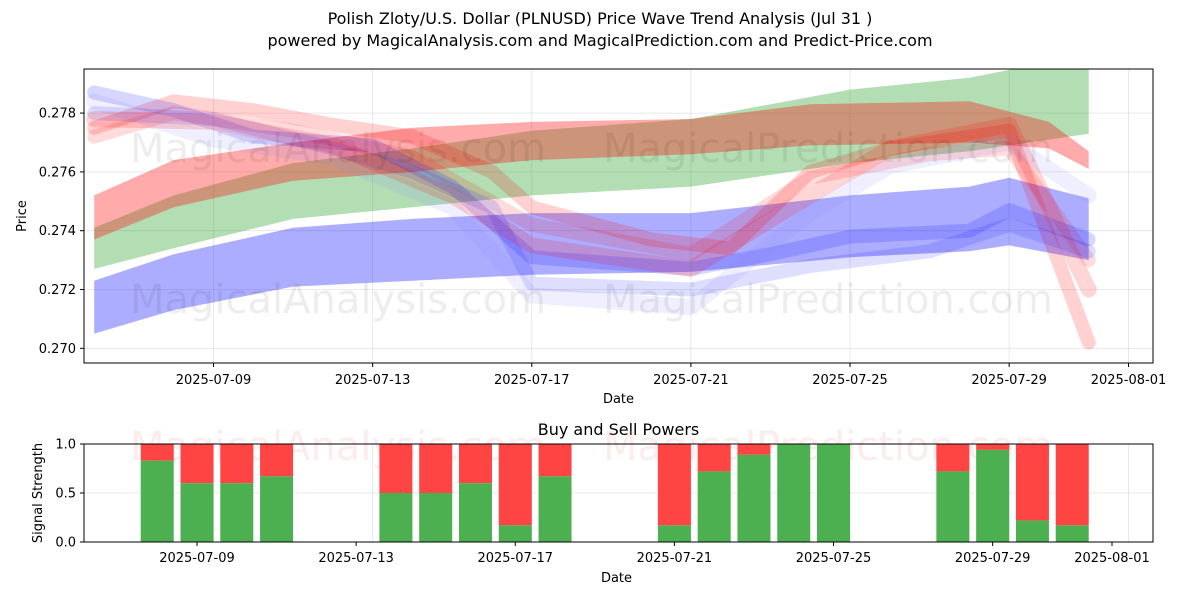 Image resolution: width=1200 pixels, height=600 pixels. I want to click on power-ylabel: Signal Strength, so click(38, 493).